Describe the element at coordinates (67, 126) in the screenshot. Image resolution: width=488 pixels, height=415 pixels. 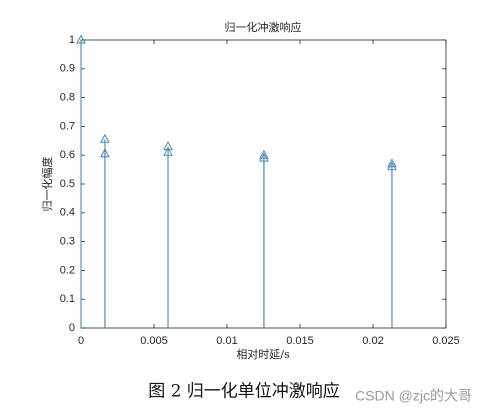
I see `y-tick-label: 0.7` at that location.